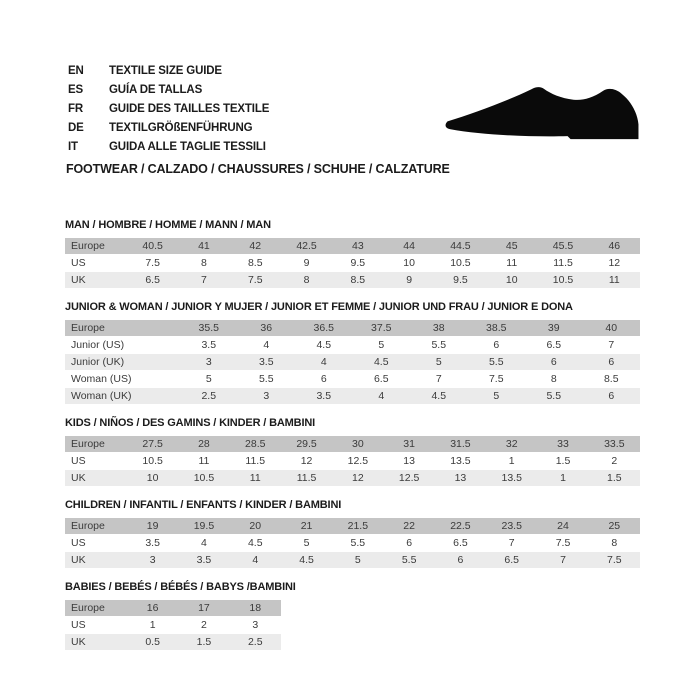 Image resolution: width=700 pixels, height=700 pixels. What do you see at coordinates (76, 109) in the screenshot?
I see `language-code: FR` at bounding box center [76, 109].